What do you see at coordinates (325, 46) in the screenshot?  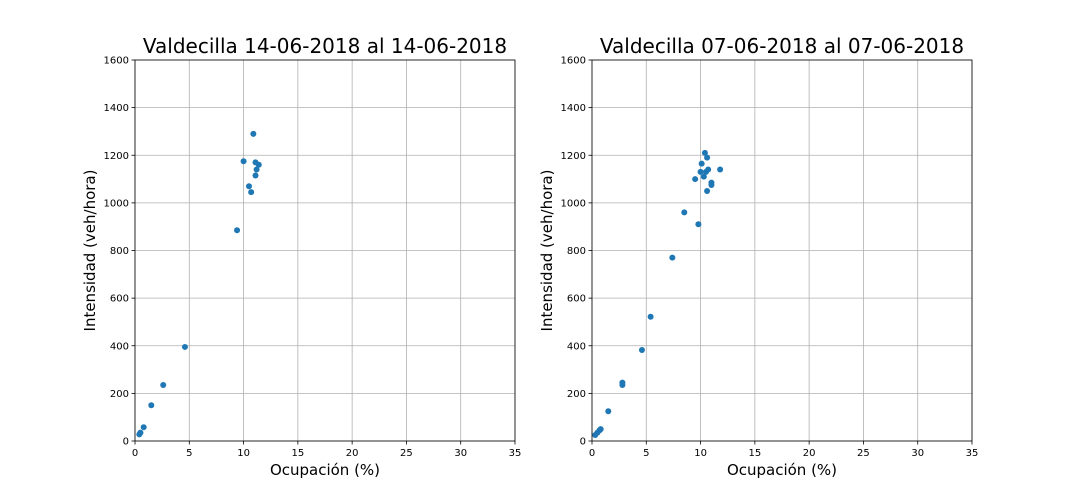 I see `chart-title: Valdecilla 14-06-2018 al 14-06-2018` at bounding box center [325, 46].